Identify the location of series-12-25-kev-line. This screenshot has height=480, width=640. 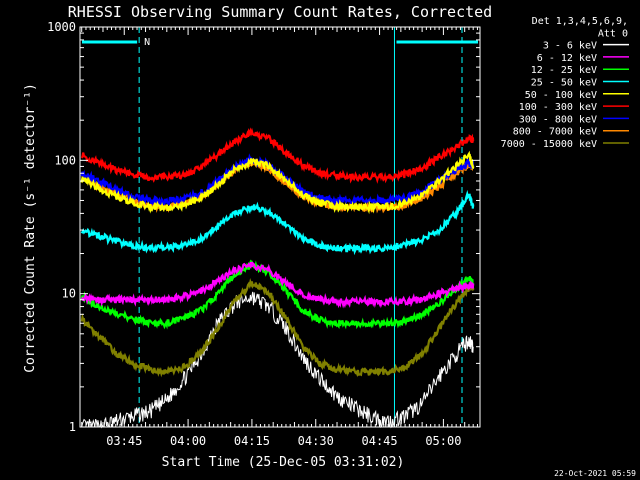
(277, 294).